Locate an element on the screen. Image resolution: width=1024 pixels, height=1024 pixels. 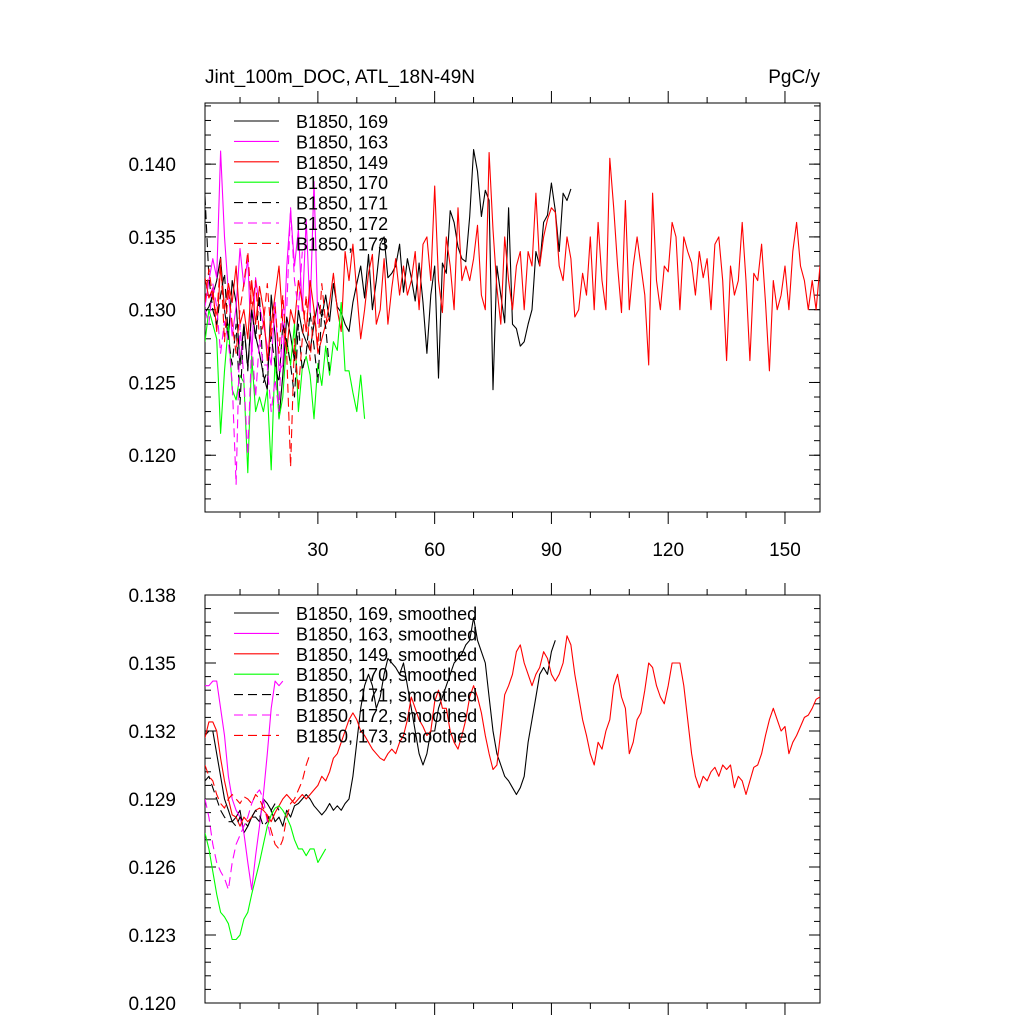
y-tick-label: 0.140 is located at coordinates (152, 165).